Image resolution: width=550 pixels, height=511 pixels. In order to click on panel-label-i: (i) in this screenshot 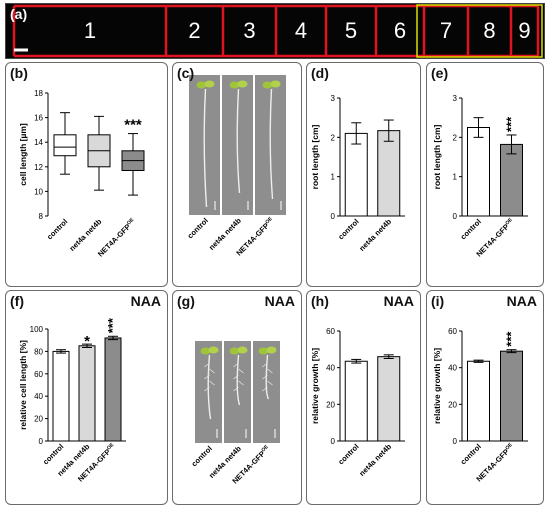, I will do `click(438, 301)`.